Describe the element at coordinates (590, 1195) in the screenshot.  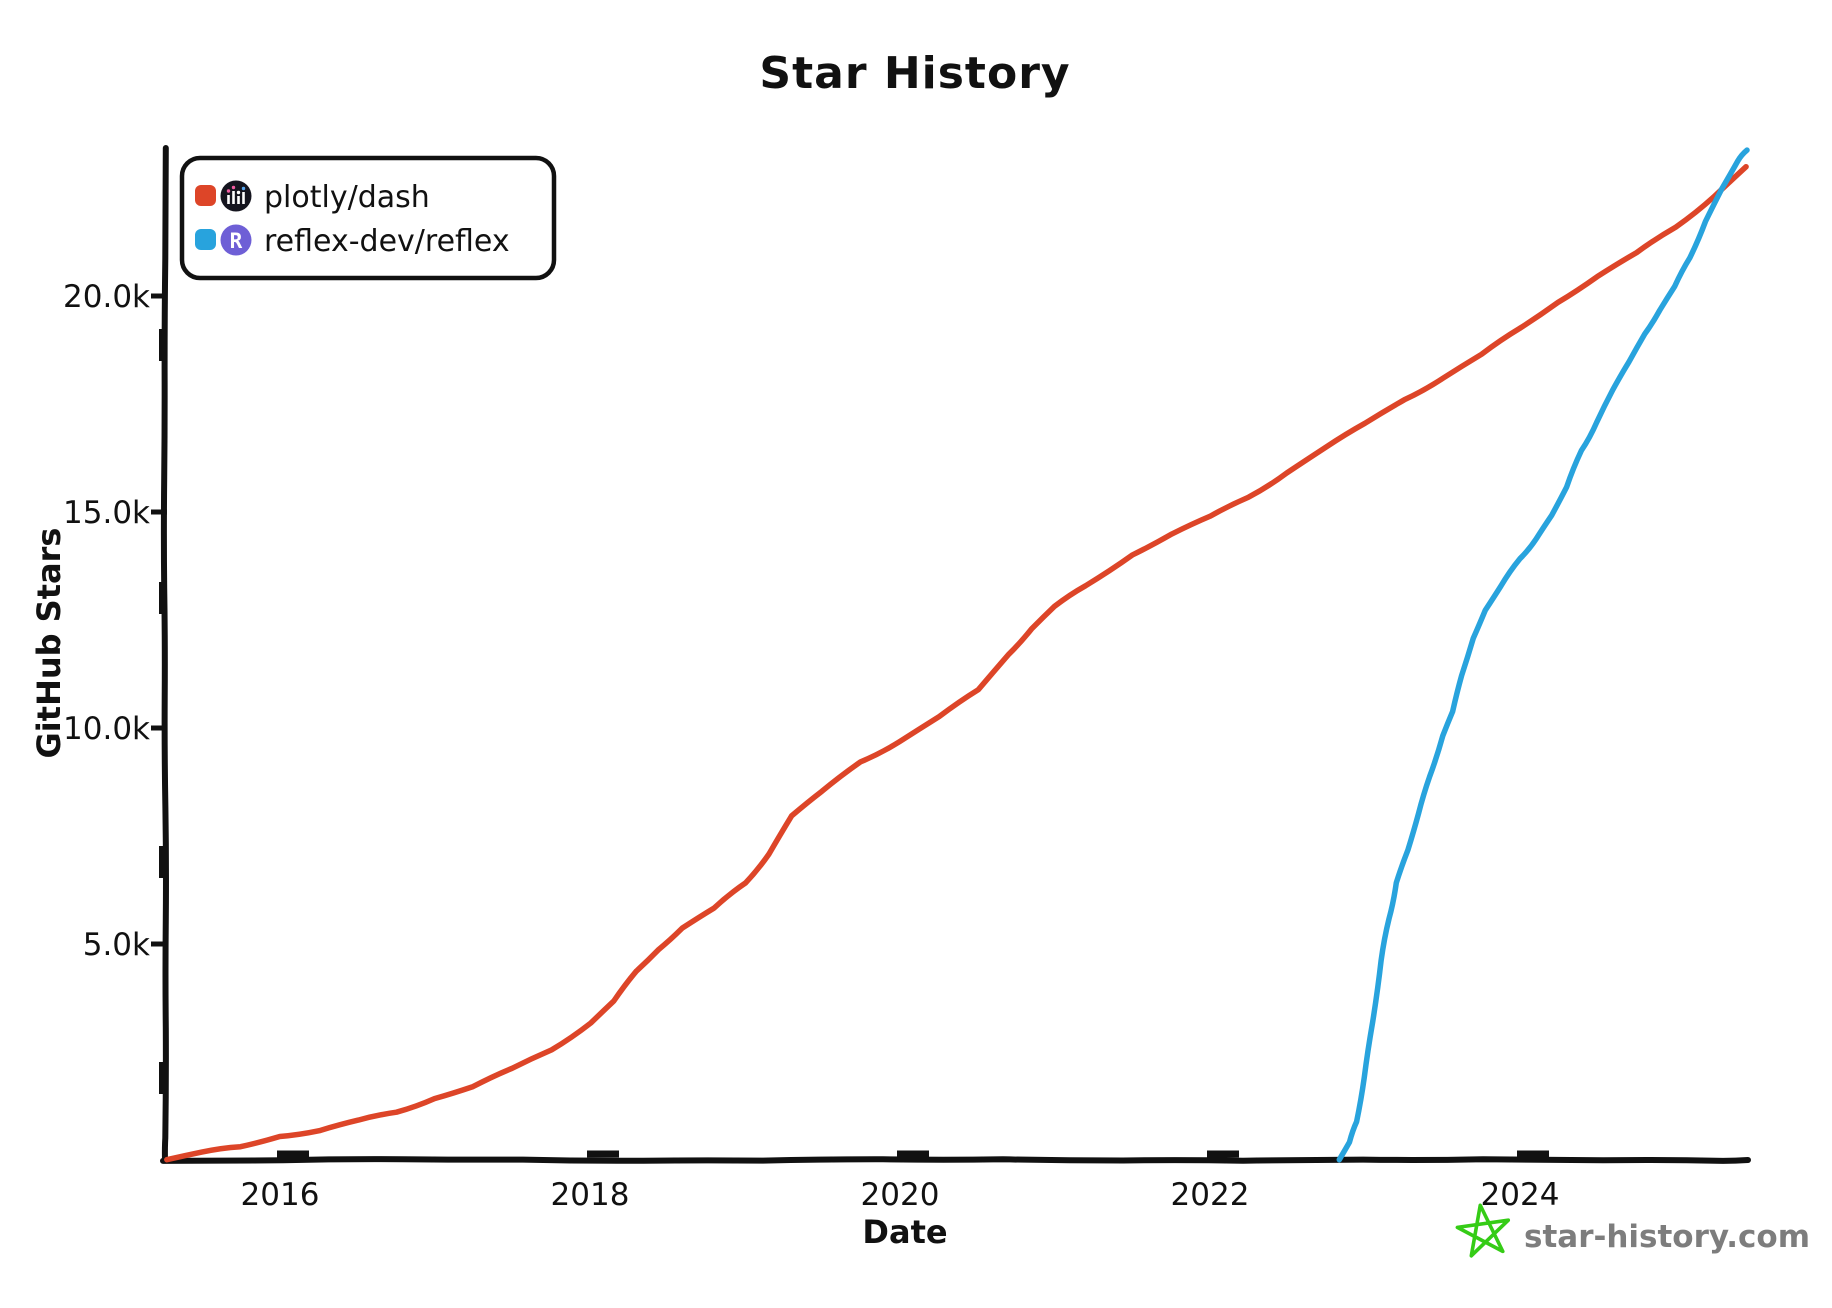
I see `x-tick-label: 2018` at that location.